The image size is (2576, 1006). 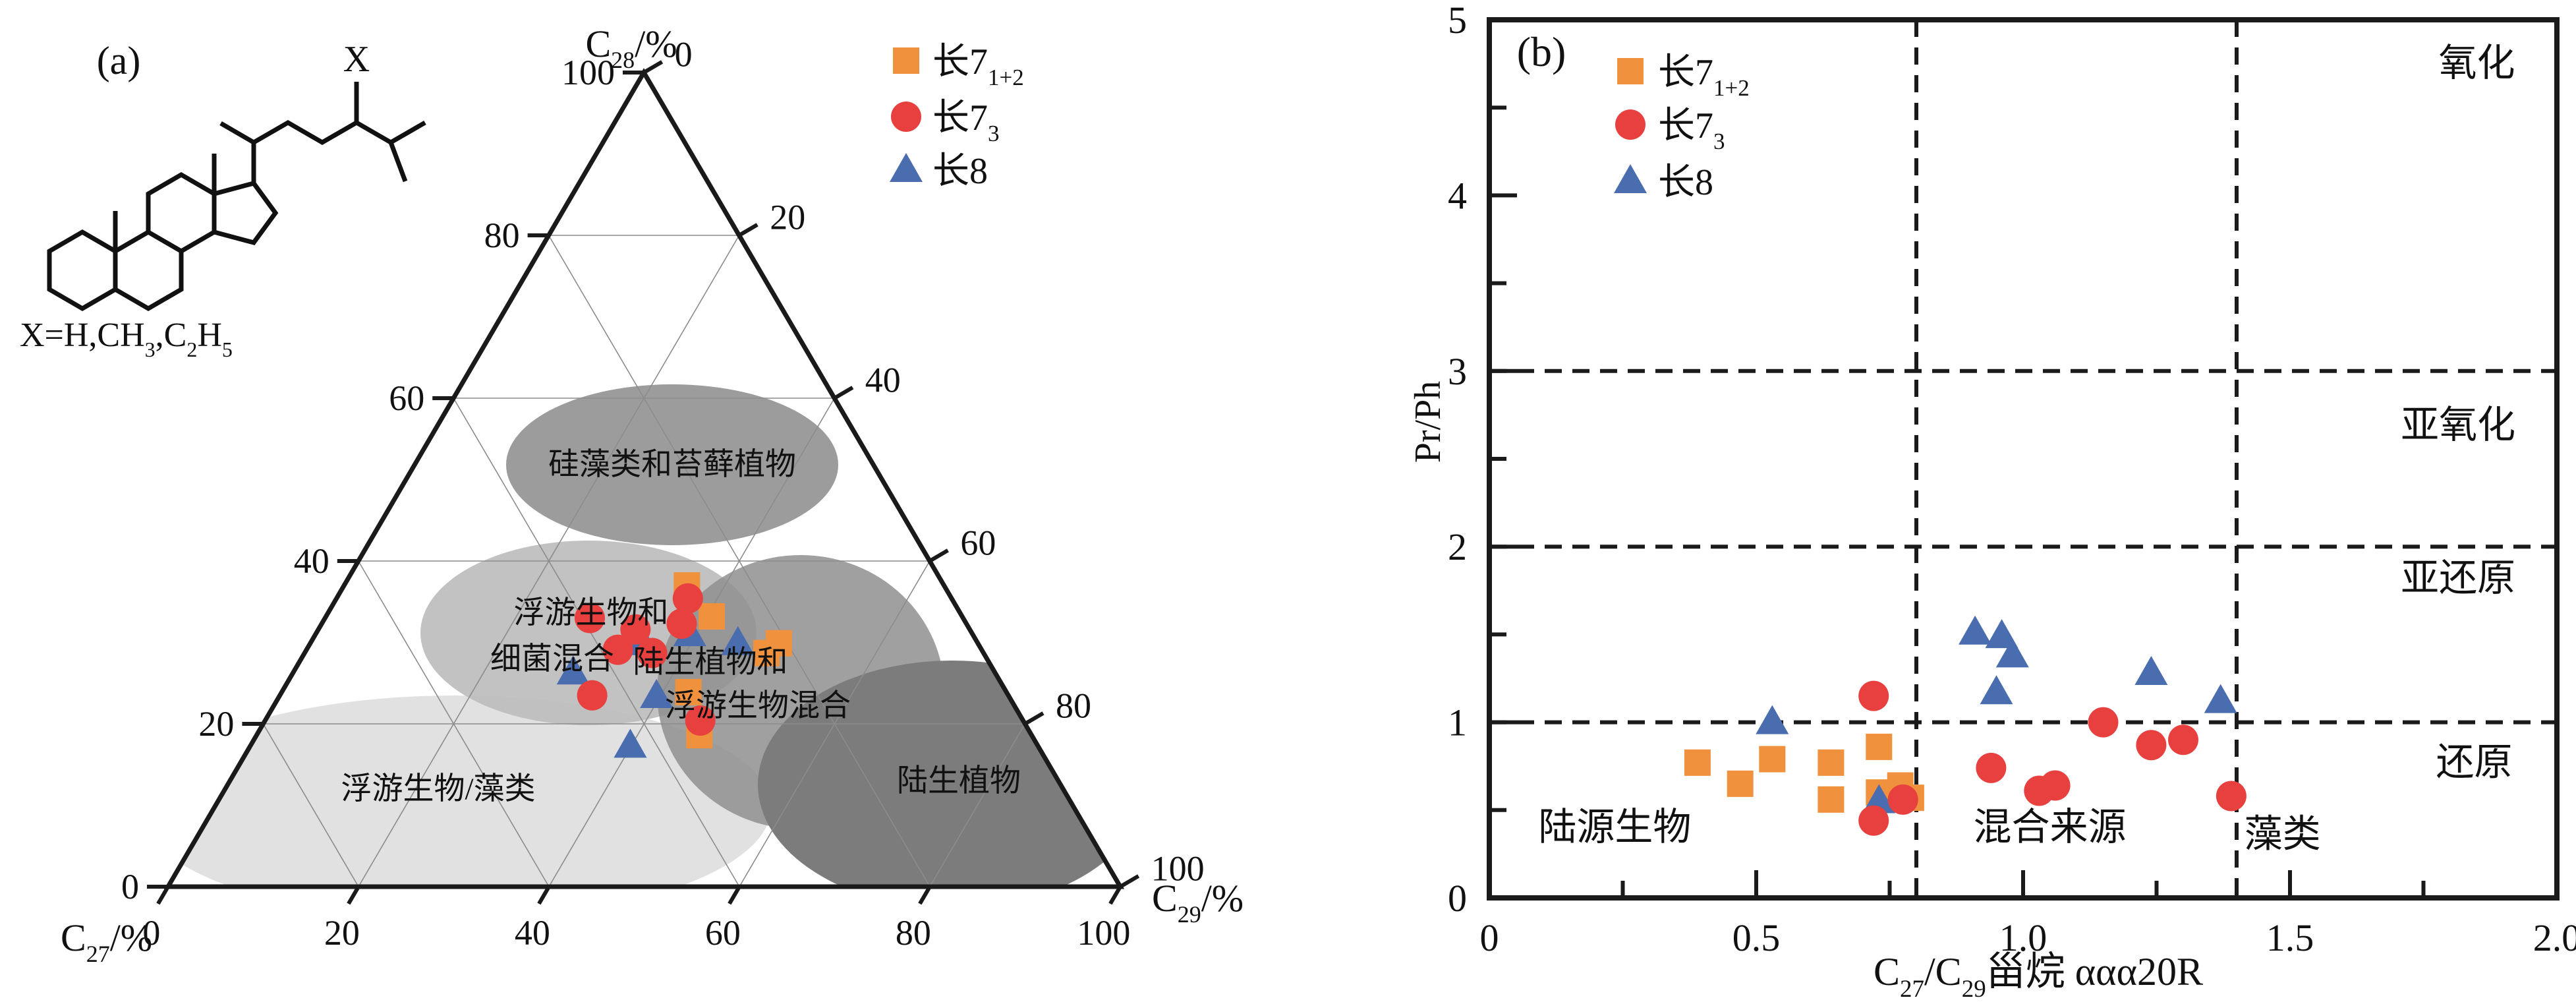 What do you see at coordinates (978, 543) in the screenshot?
I see `ternary-right-tick-label: 60` at bounding box center [978, 543].